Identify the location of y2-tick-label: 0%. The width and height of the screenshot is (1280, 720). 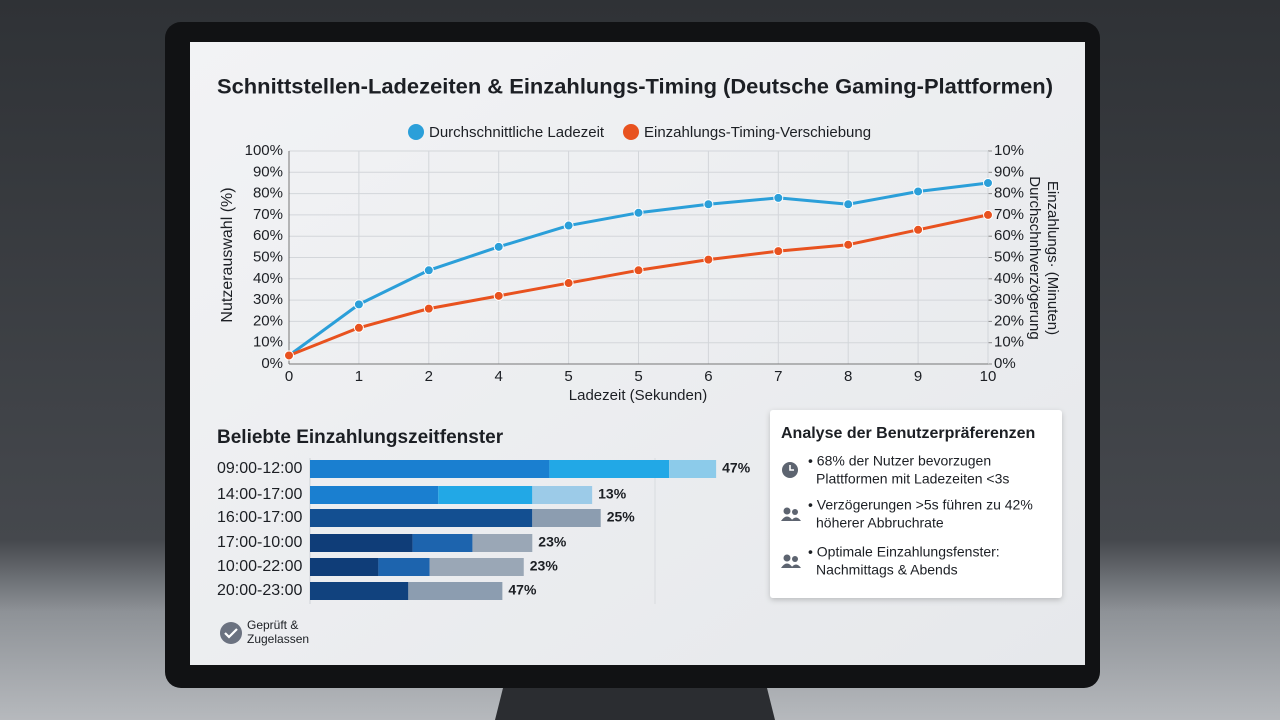
(1005, 363).